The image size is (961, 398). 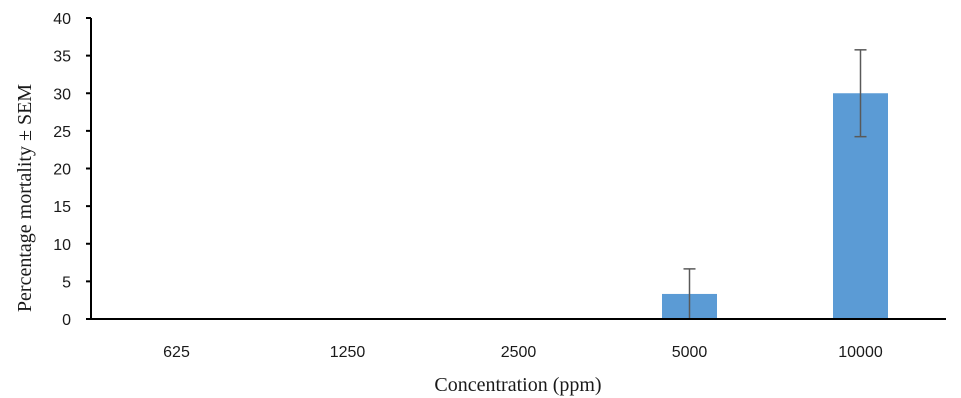 What do you see at coordinates (72, 170) in the screenshot?
I see `y-axis-ticks: 0 5 10 15 20 25 30 35 40` at bounding box center [72, 170].